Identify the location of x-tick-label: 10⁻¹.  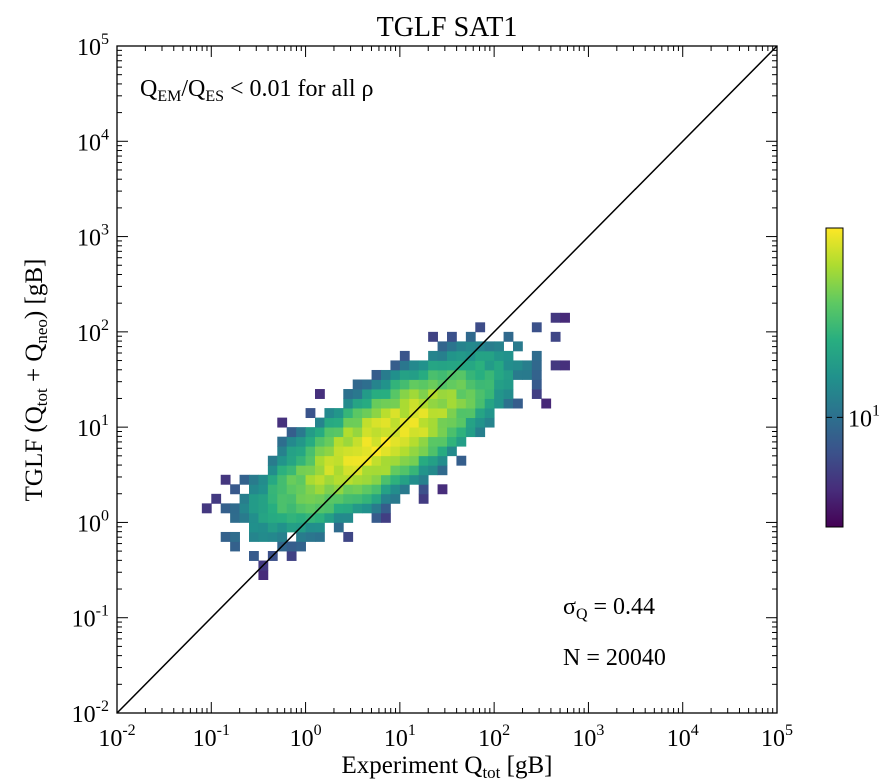
(211, 737).